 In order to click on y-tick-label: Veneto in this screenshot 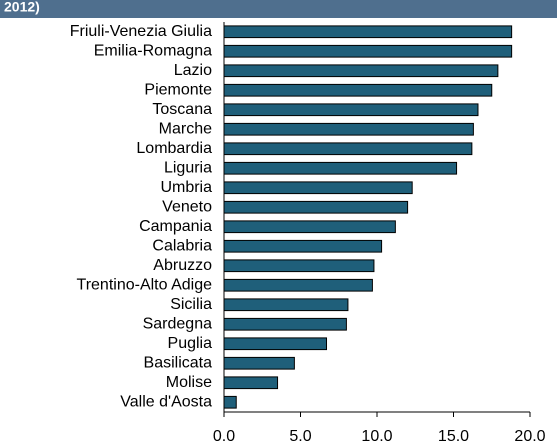, I will do `click(187, 206)`.